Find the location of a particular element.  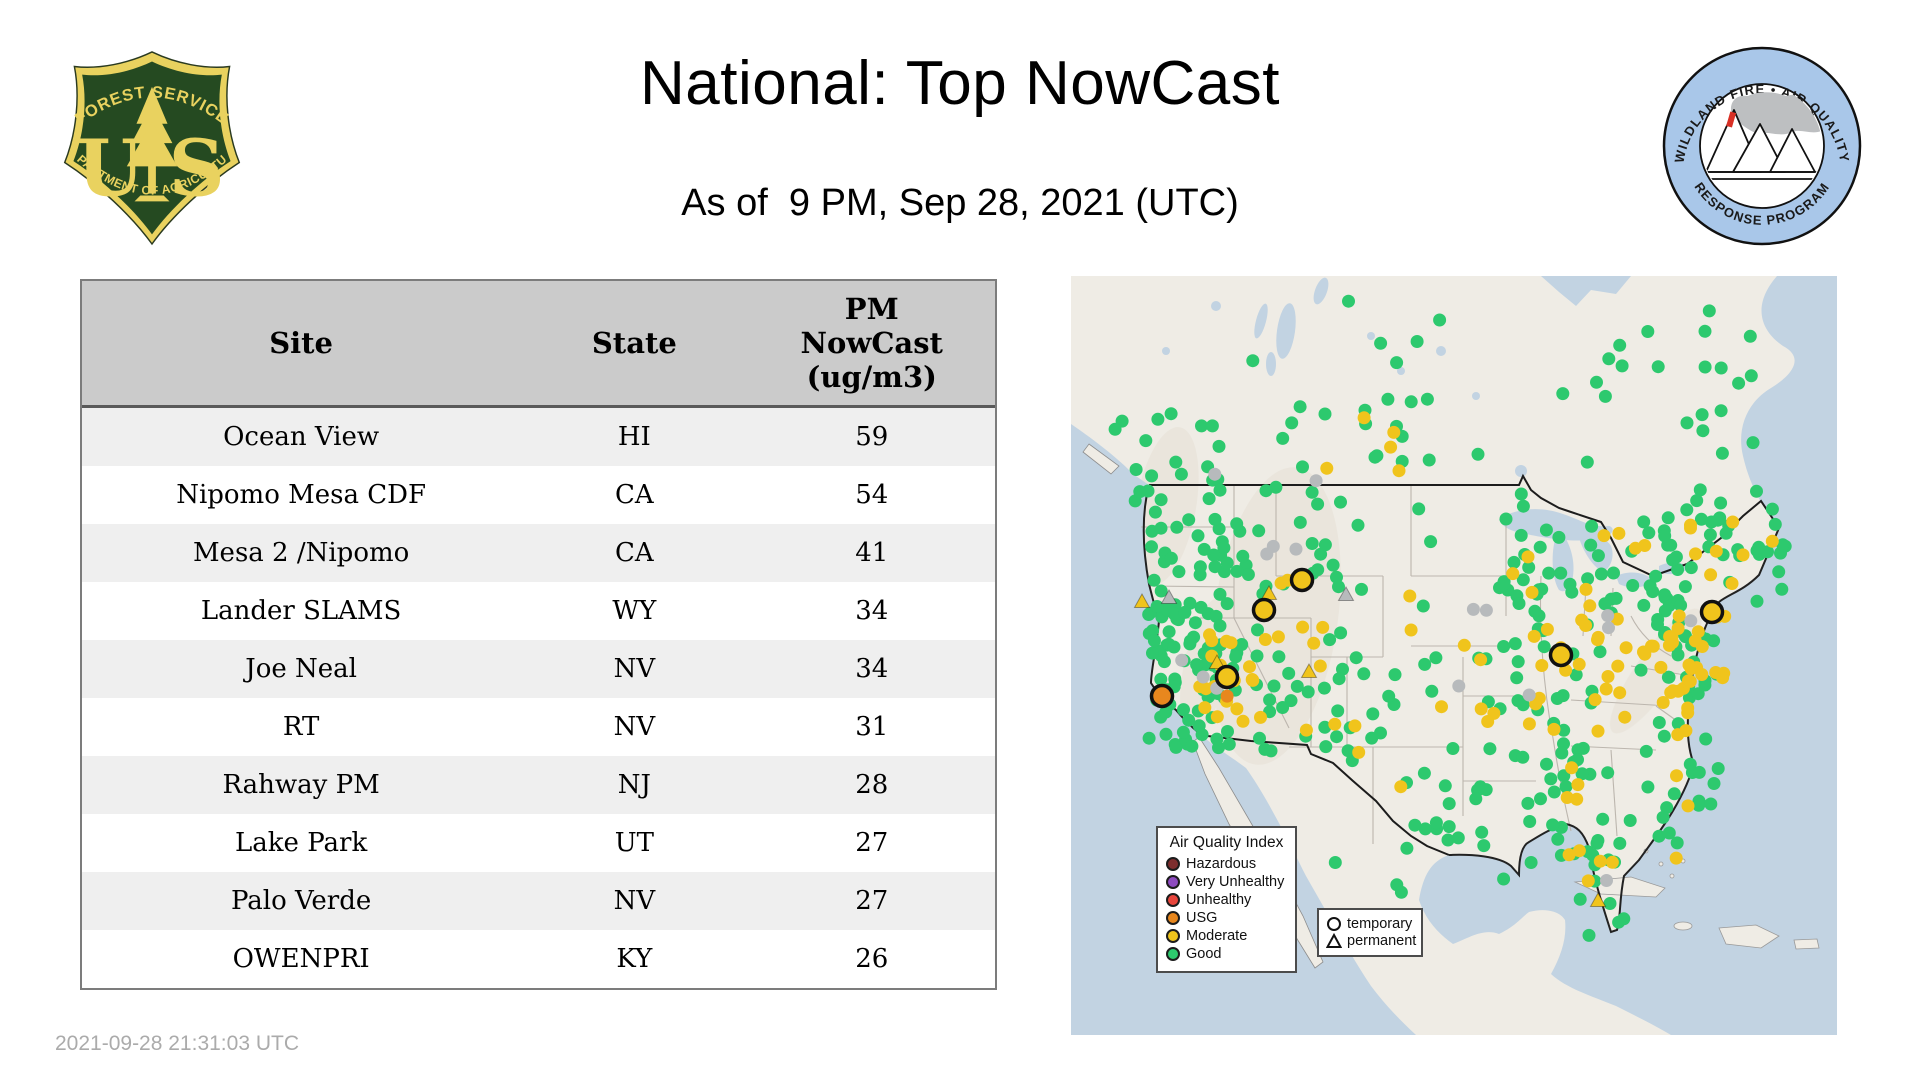

aqi-legend-label: Very Unhealthy is located at coordinates (1235, 882).